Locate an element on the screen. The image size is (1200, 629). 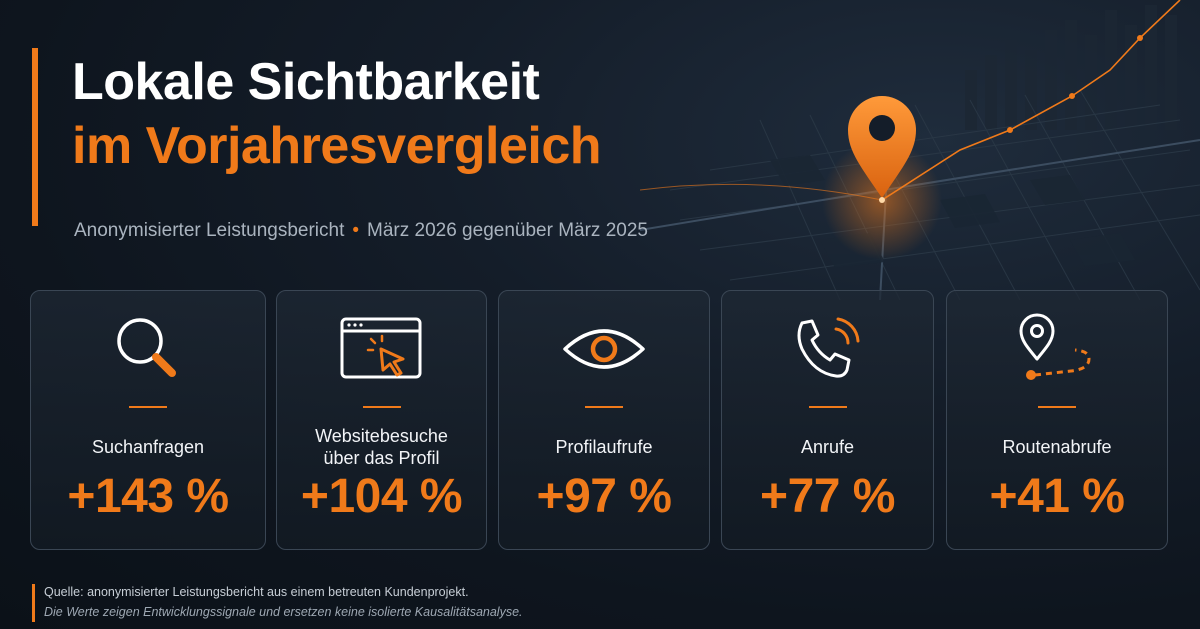
route-pin-icon is located at coordinates (1057, 349).